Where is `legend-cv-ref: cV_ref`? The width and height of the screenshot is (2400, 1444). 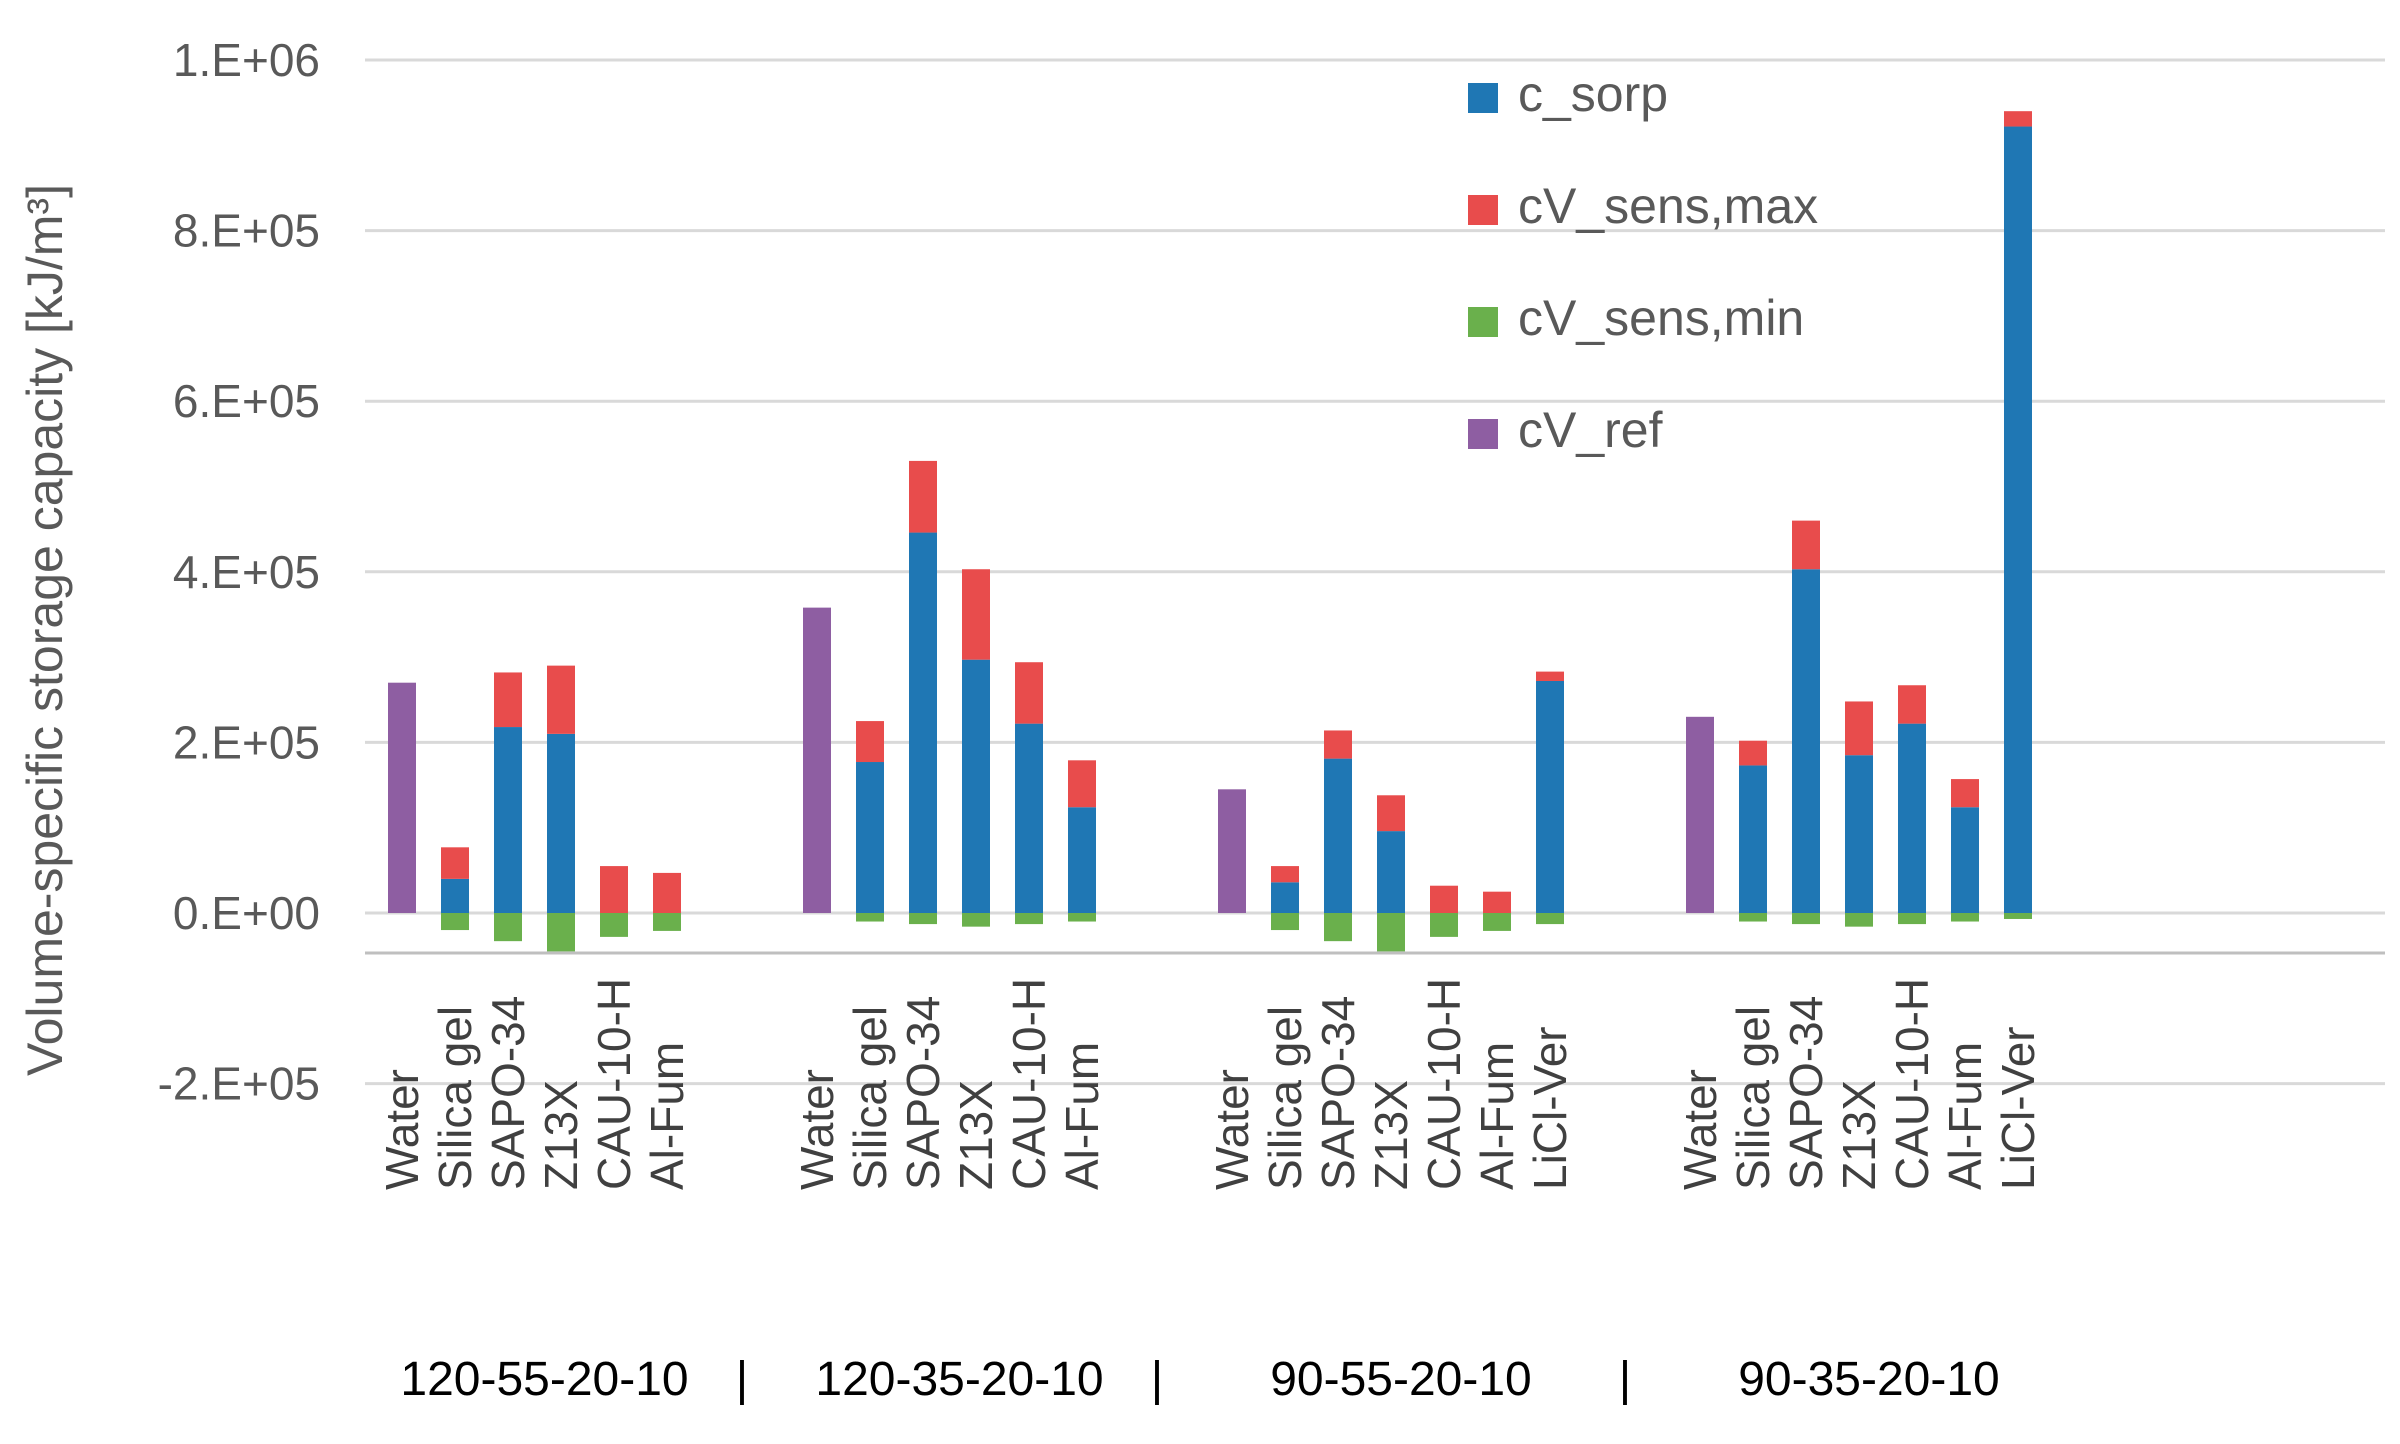 legend-cv-ref: cV_ref is located at coordinates (1565, 430).